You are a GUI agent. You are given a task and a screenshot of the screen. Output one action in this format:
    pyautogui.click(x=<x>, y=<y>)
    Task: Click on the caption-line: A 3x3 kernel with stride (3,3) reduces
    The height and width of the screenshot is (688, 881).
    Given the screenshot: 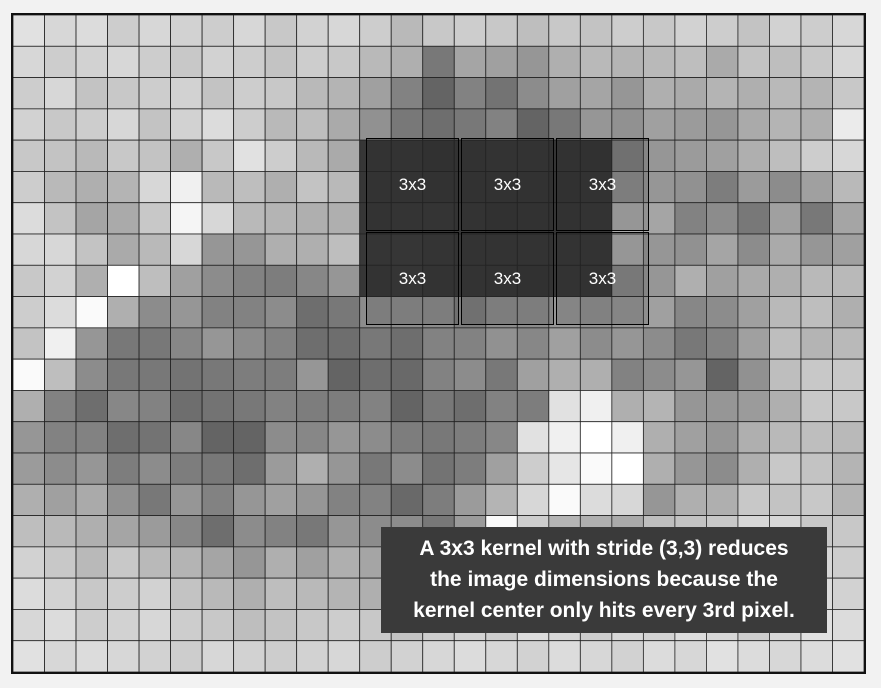 What is the action you would take?
    pyautogui.click(x=604, y=548)
    